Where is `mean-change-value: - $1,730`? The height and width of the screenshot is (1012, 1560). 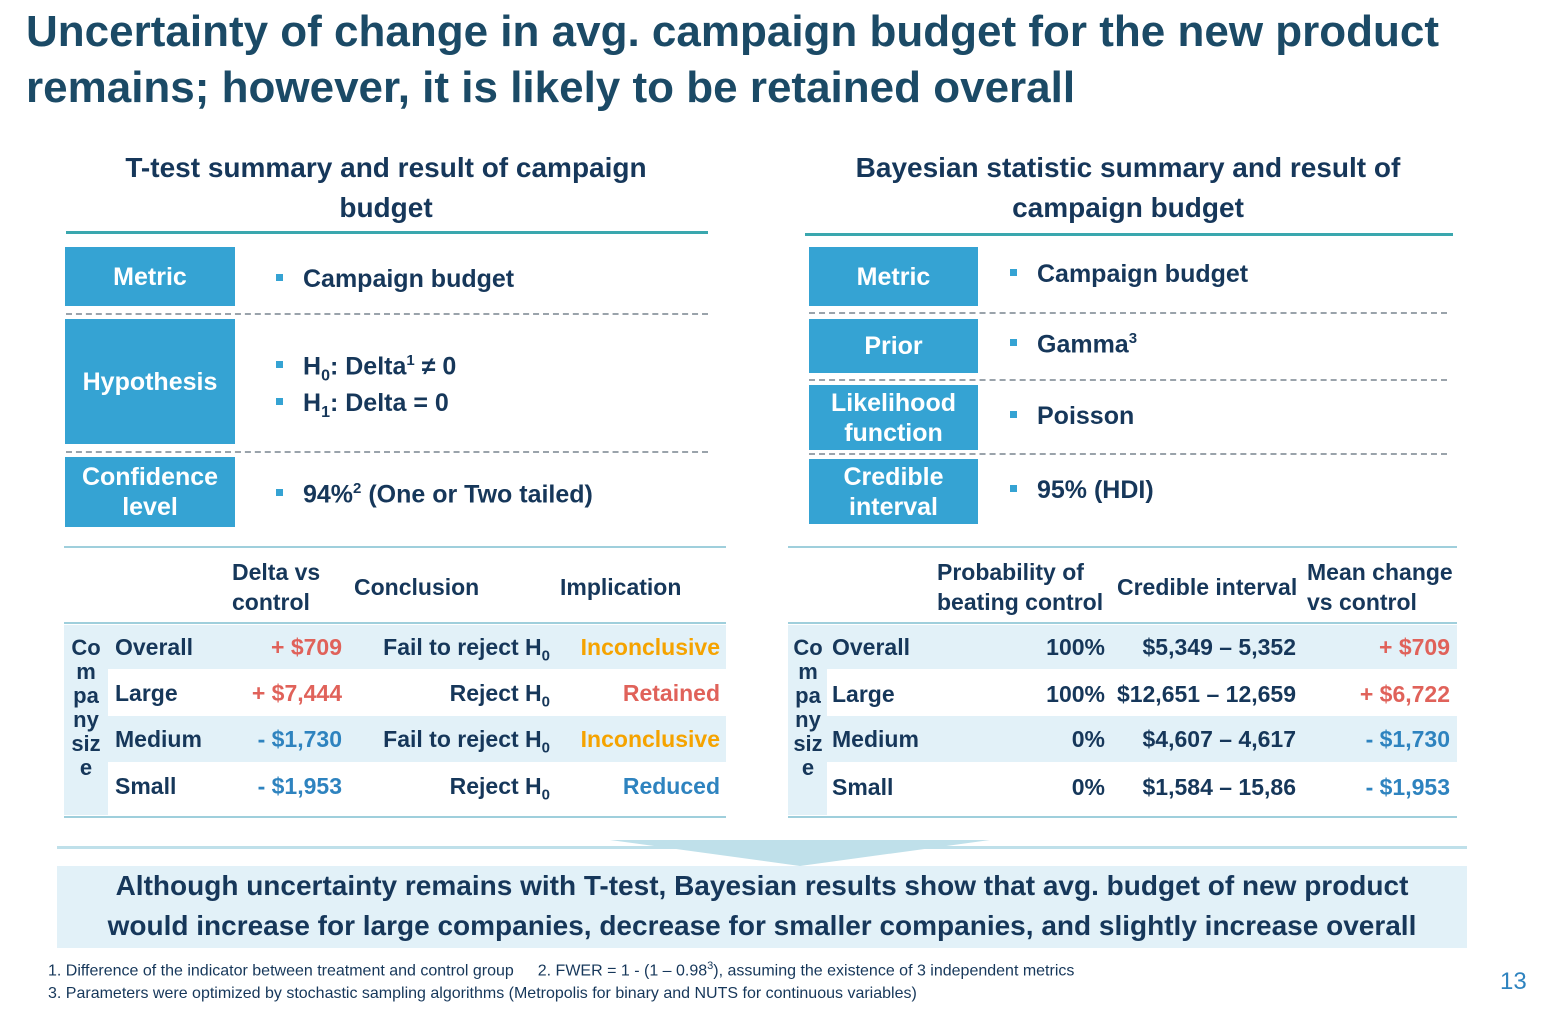 mean-change-value: - $1,730 is located at coordinates (1407, 739).